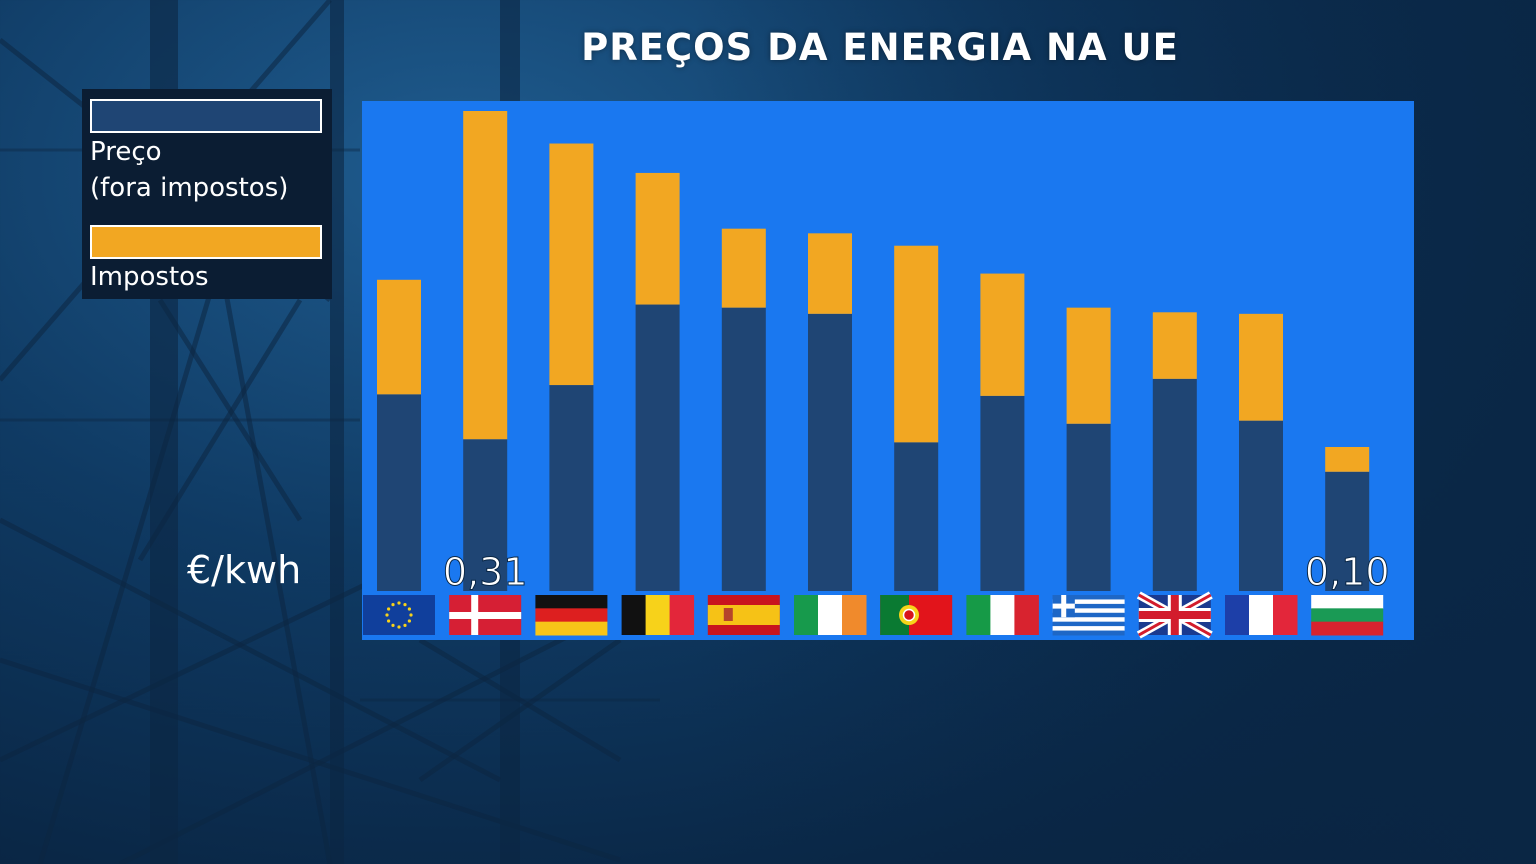  Describe the element at coordinates (399, 492) in the screenshot. I see `bar-price-eu` at that location.